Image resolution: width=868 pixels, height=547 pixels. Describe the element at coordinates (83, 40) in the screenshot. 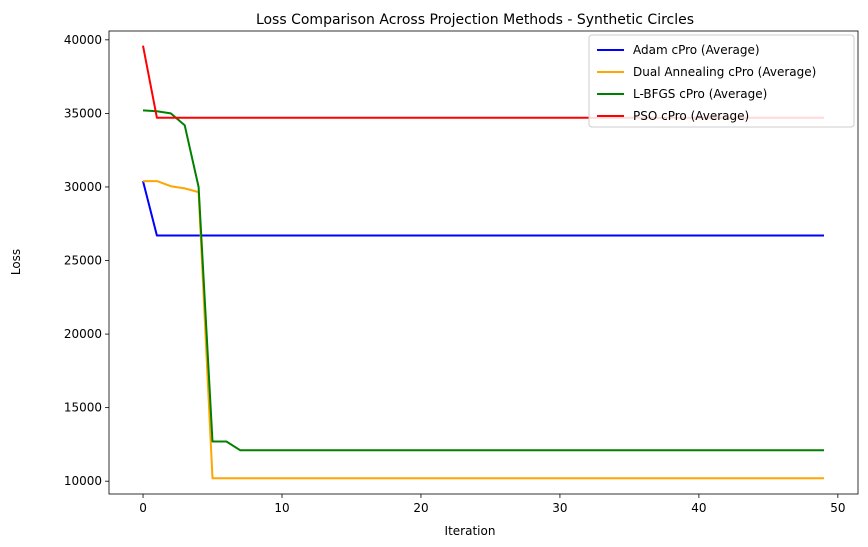

I see `y-tick-label: 40000` at that location.